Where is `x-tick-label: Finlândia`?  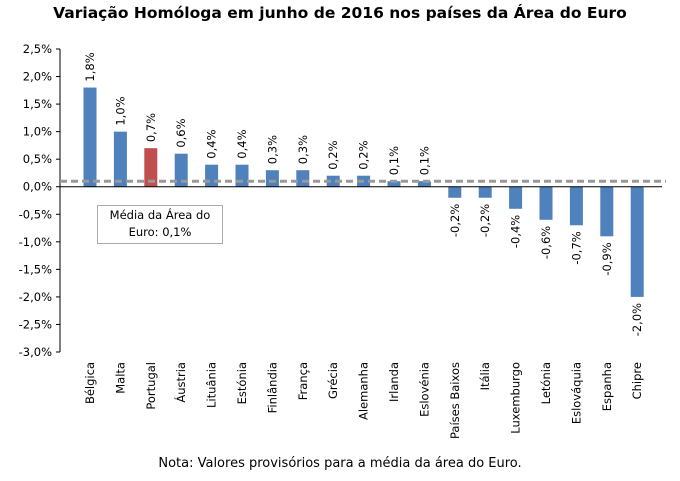 x-tick-label: Finlândia is located at coordinates (272, 387).